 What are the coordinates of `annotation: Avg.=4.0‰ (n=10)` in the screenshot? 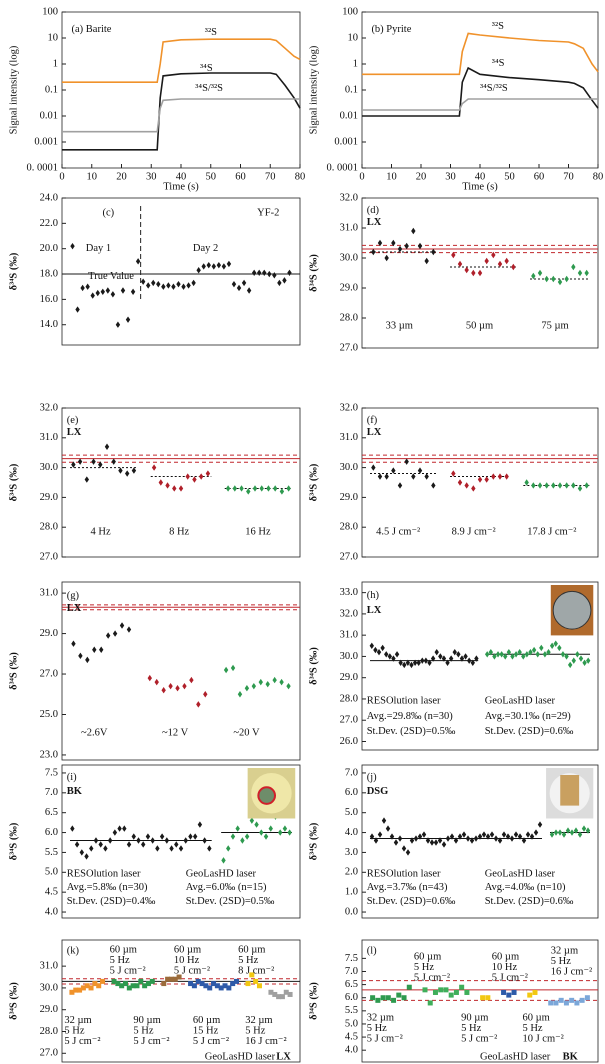 It's located at (525, 887).